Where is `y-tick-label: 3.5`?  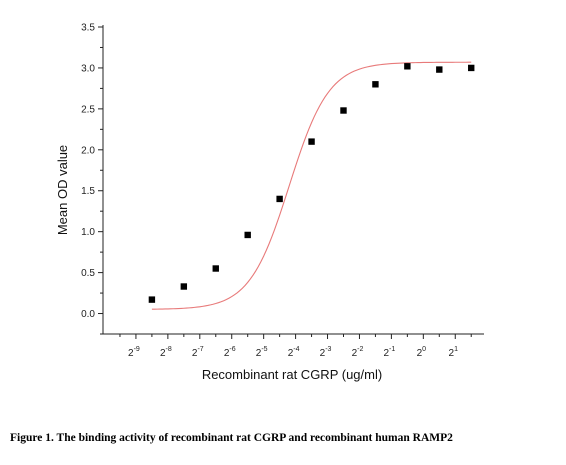
y-tick-label: 3.5 is located at coordinates (88, 28).